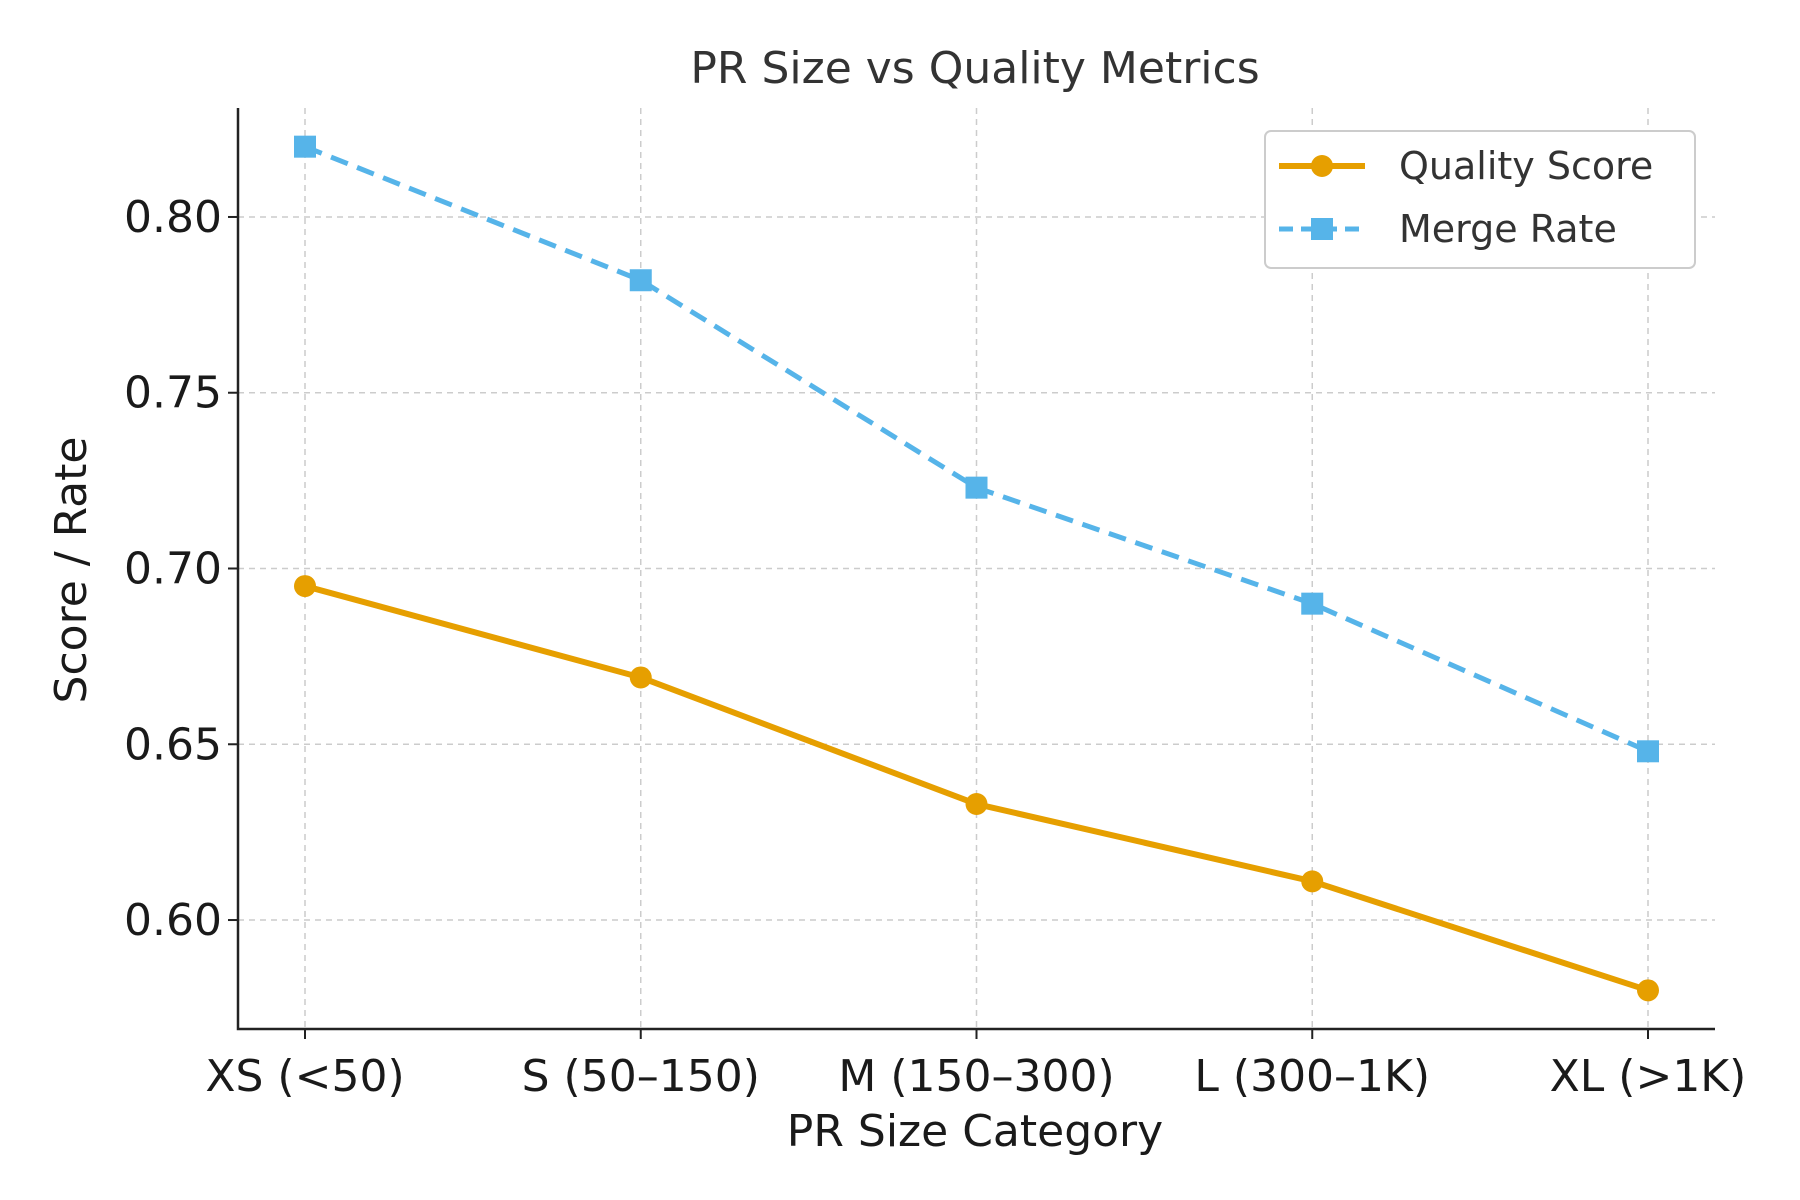 The image size is (1800, 1200). What do you see at coordinates (976, 1076) in the screenshot?
I see `x-tick-label: M (150–300)` at bounding box center [976, 1076].